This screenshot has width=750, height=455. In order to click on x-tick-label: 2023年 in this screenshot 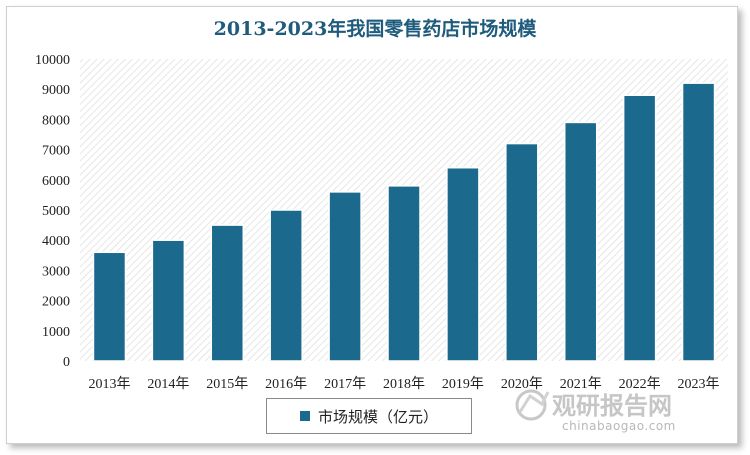, I will do `click(699, 384)`.